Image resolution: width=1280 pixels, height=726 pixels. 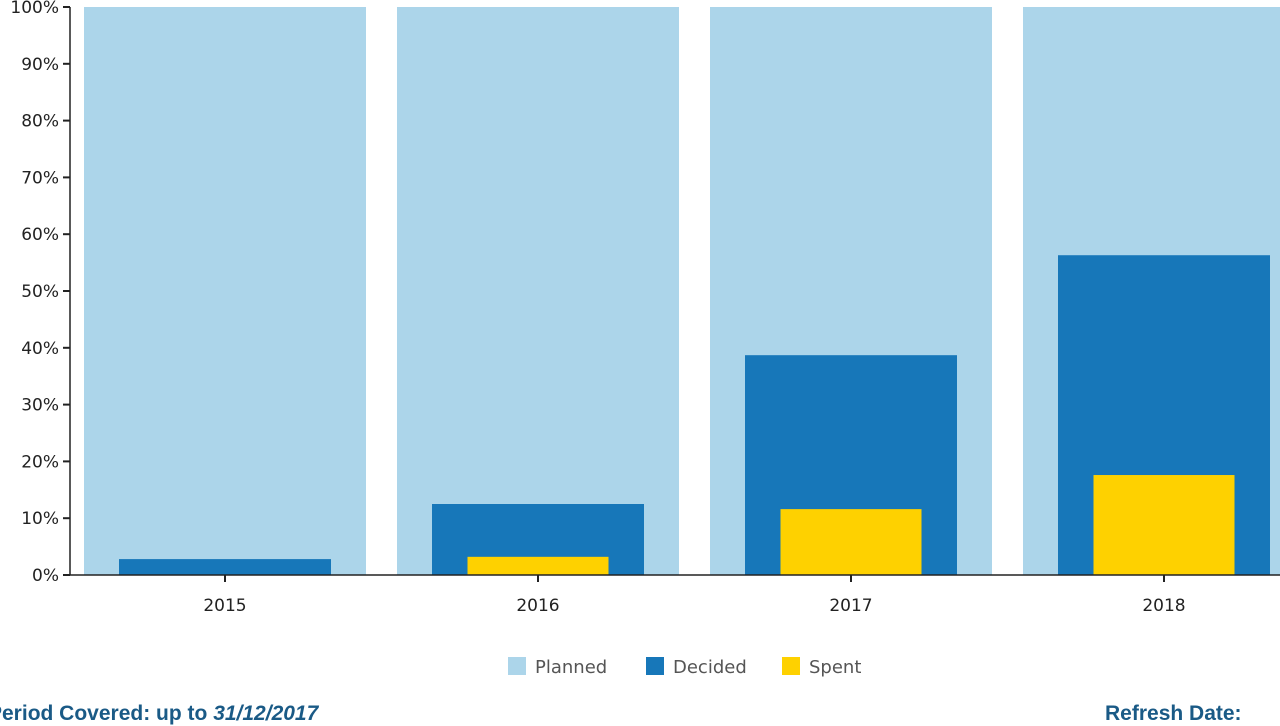 What do you see at coordinates (851, 542) in the screenshot?
I see `bar-spent-2017` at bounding box center [851, 542].